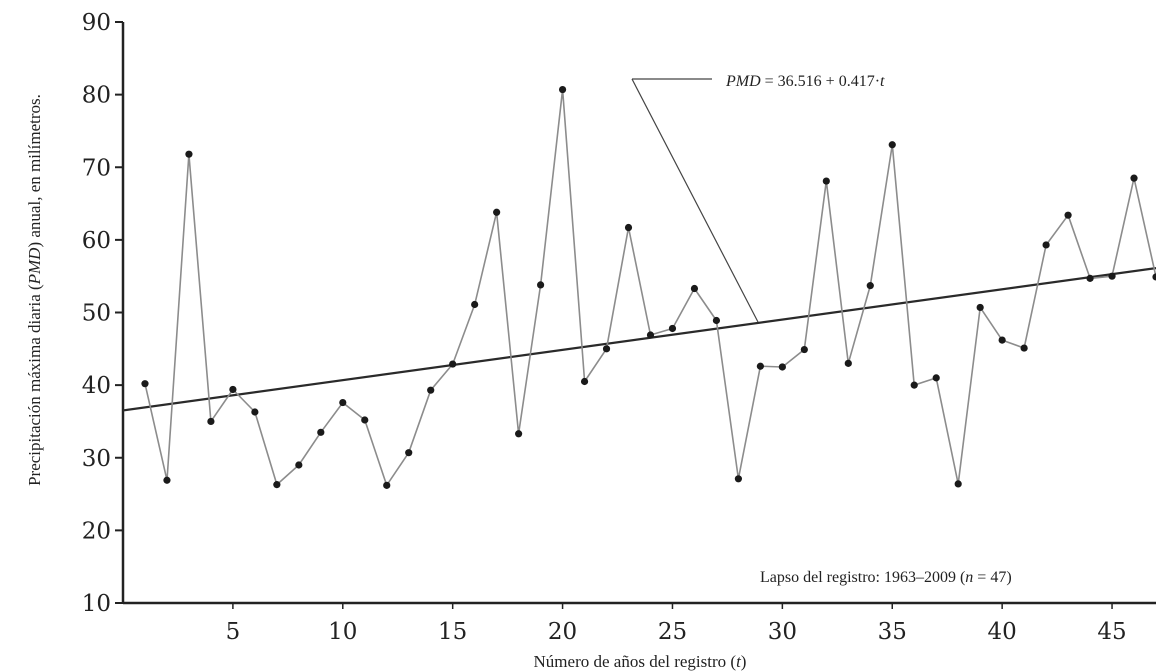  What do you see at coordinates (782, 632) in the screenshot?
I see `x-tick-label: 30` at bounding box center [782, 632].